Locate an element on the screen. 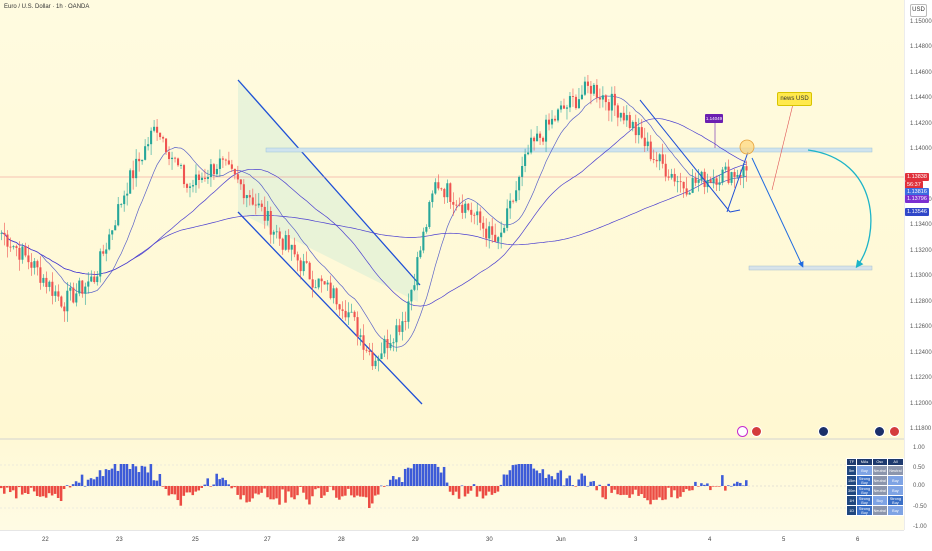 This screenshot has width=932, height=551. price-tick-label: 1.14800 is located at coordinates (921, 47).